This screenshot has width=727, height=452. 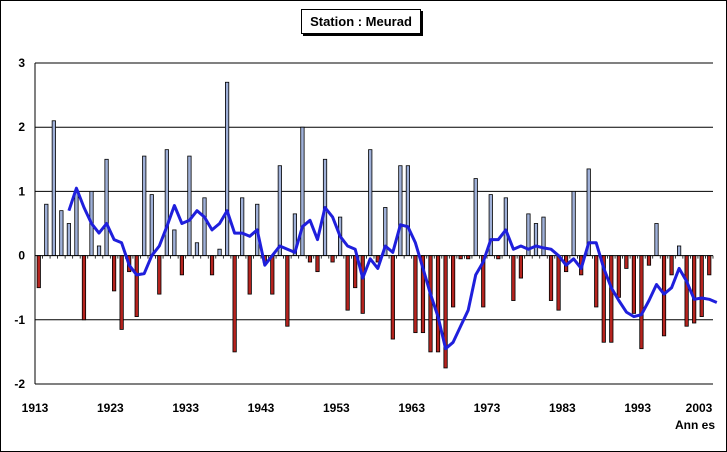 What do you see at coordinates (637, 408) in the screenshot?
I see `x-tick-label: 1993` at bounding box center [637, 408].